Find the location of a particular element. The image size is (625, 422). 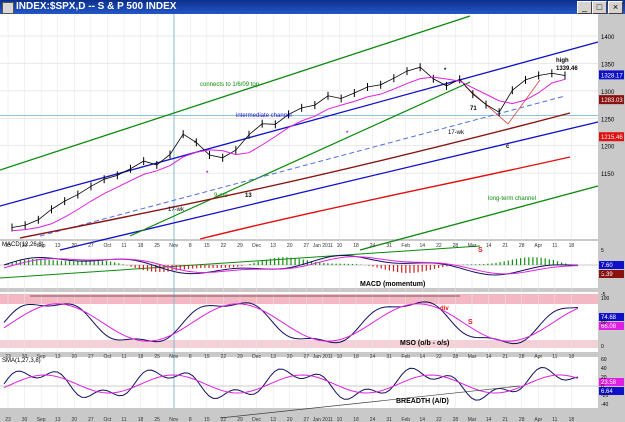

high-value: 1339.46 is located at coordinates (567, 69).